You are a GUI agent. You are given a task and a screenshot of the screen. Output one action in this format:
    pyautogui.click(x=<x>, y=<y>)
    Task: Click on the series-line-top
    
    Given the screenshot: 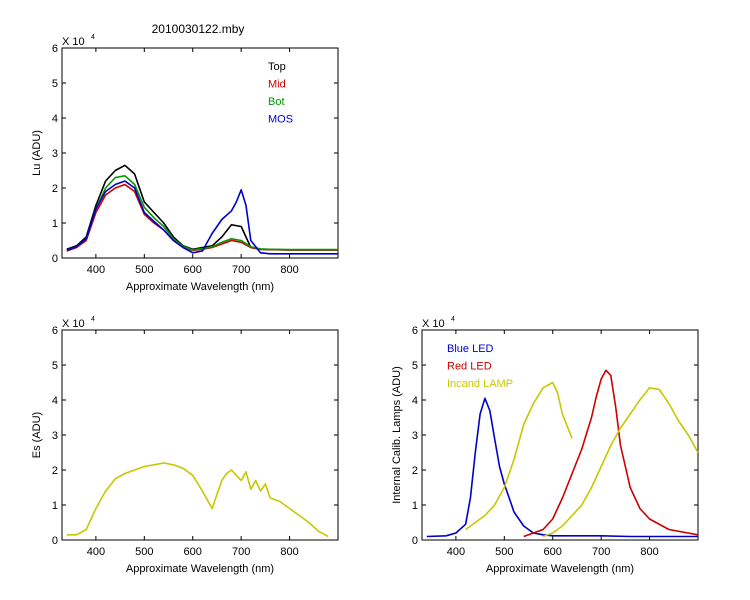 What is the action you would take?
    pyautogui.click(x=202, y=207)
    